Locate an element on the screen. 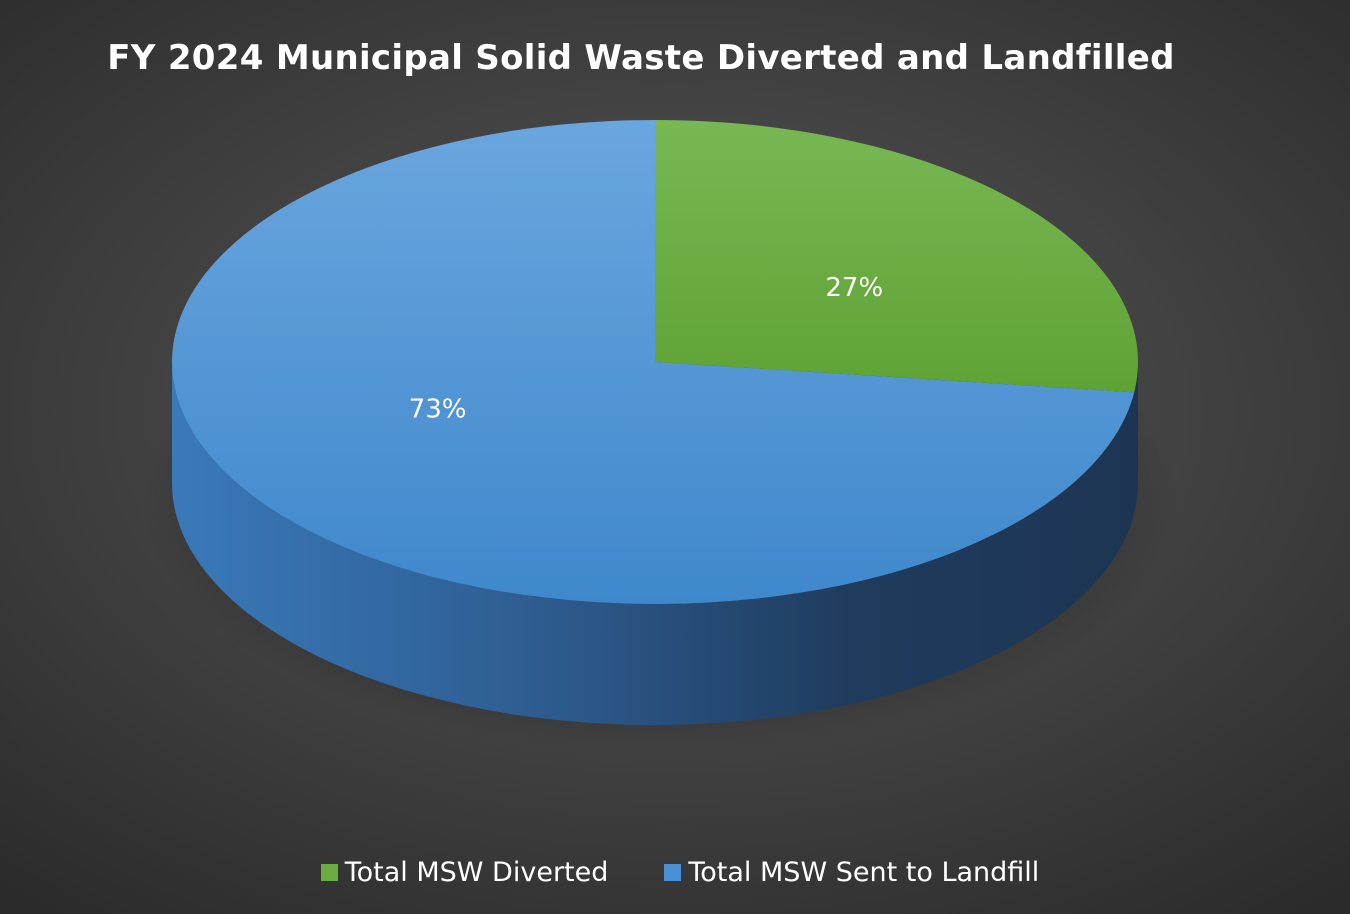 The height and width of the screenshot is (914, 1350). legend-swatch-diverted is located at coordinates (329, 872).